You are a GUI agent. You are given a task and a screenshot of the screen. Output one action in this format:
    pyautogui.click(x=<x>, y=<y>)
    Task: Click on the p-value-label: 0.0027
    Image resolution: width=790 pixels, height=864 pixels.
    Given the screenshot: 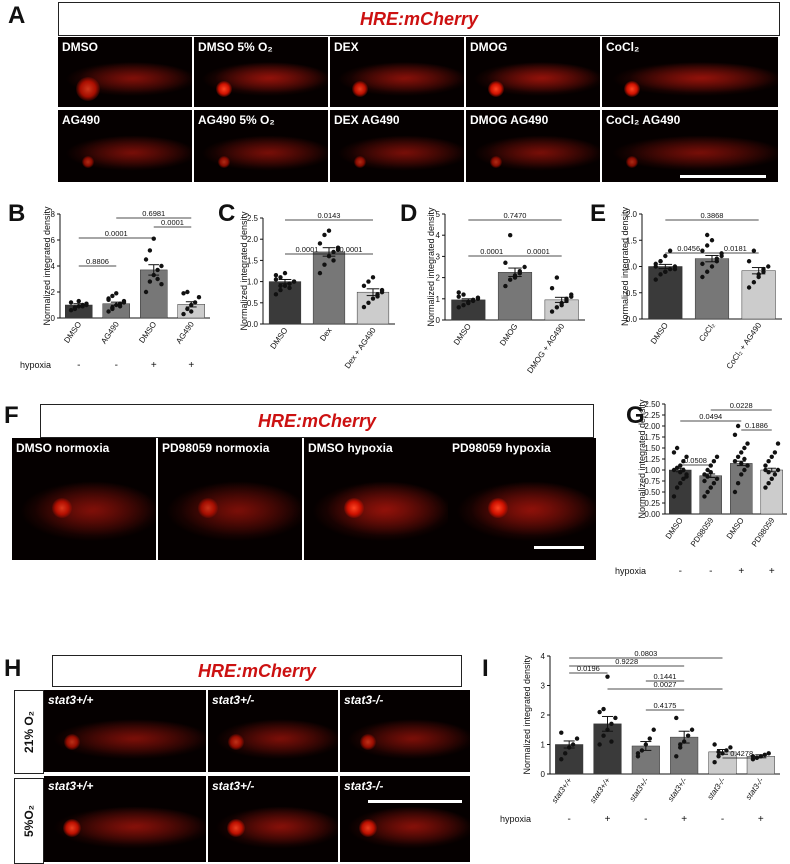 What is the action you would take?
    pyautogui.click(x=665, y=684)
    